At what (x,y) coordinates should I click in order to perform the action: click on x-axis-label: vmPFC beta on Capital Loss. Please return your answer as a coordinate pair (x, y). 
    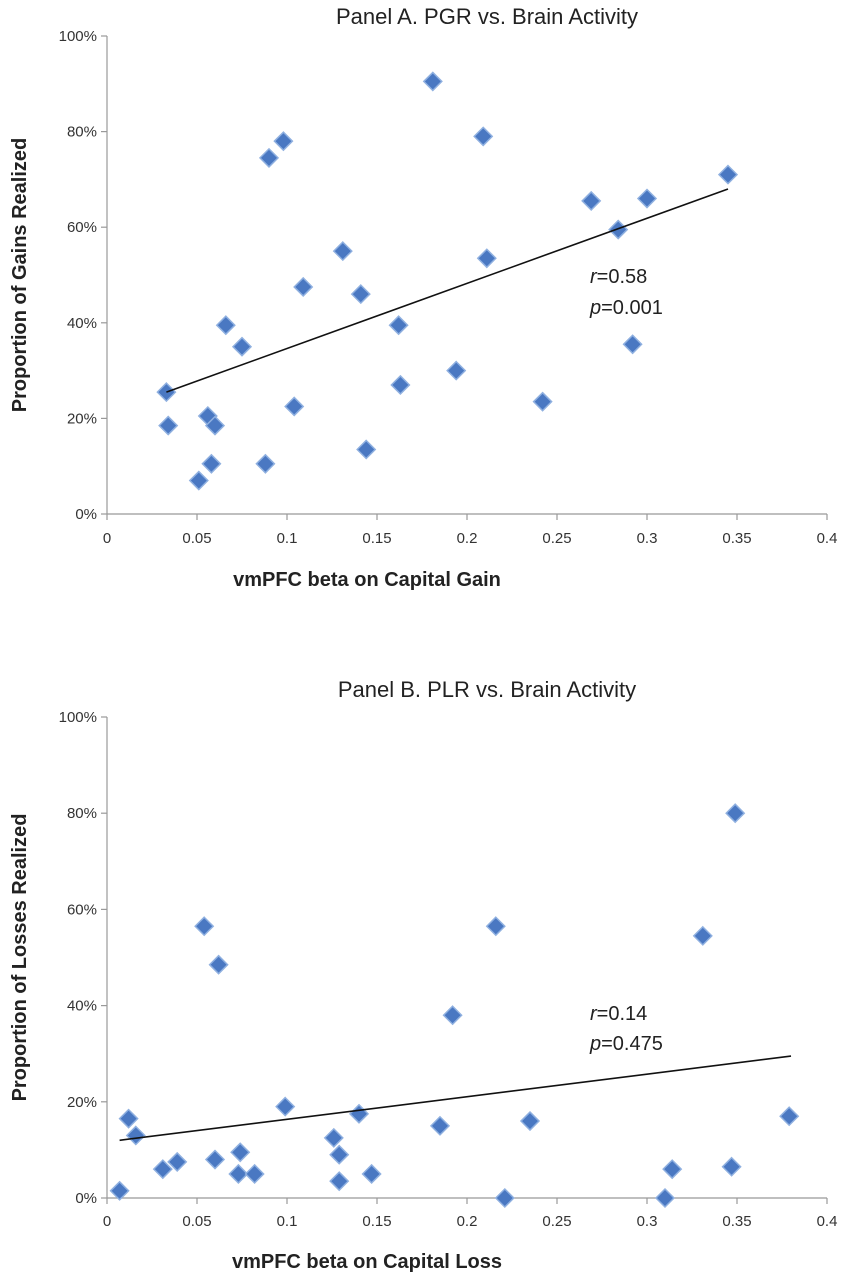
    Looking at the image, I should click on (367, 1262).